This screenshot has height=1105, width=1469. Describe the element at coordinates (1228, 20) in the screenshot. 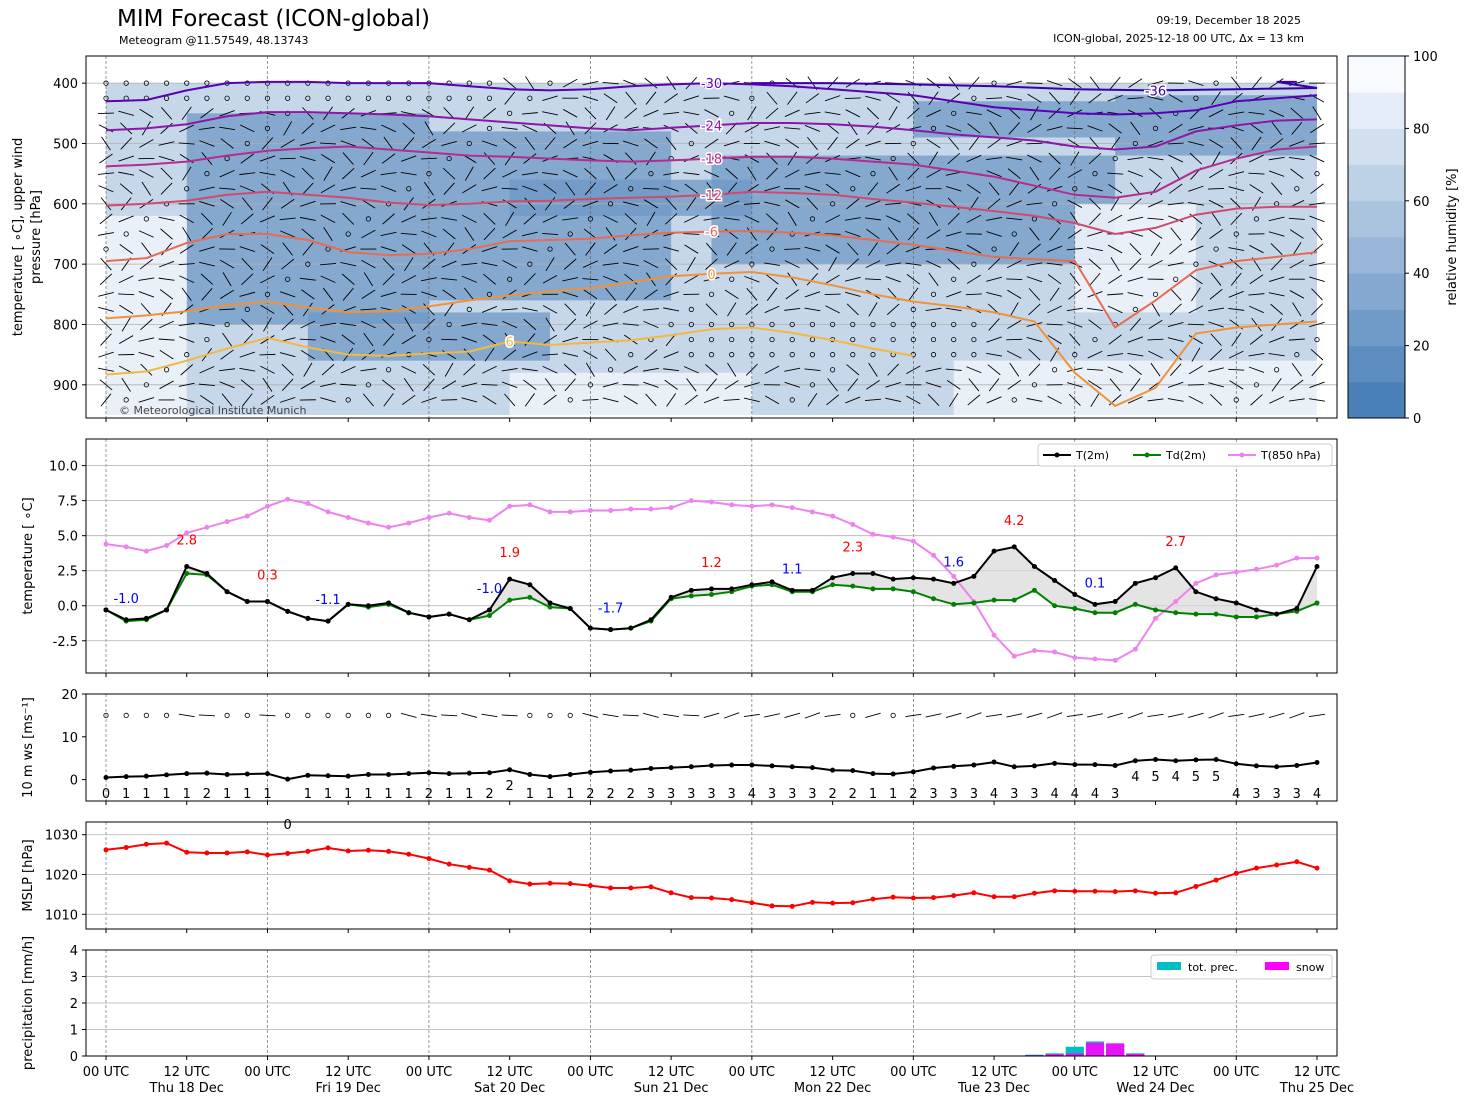

I see `run-time: 09:19, December 18 2025` at that location.